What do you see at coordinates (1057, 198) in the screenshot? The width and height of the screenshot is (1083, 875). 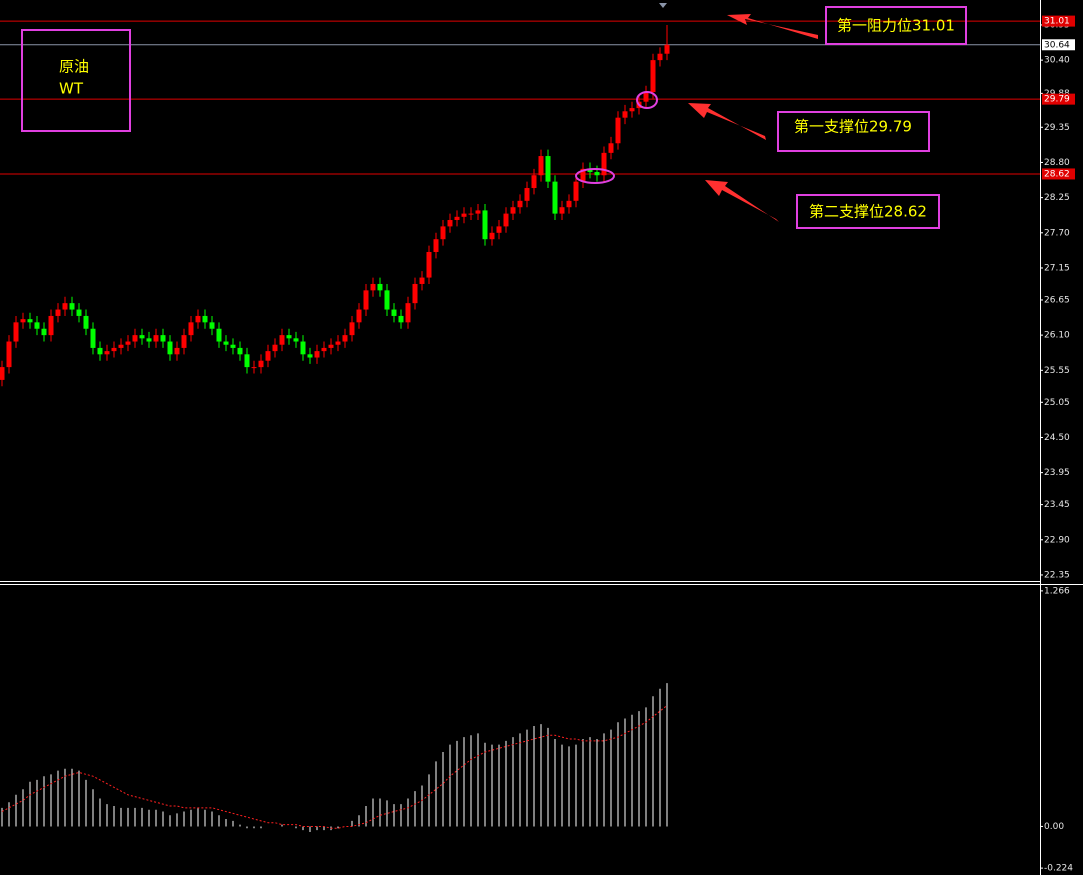 I see `y-tick-label: 28.25` at bounding box center [1057, 198].